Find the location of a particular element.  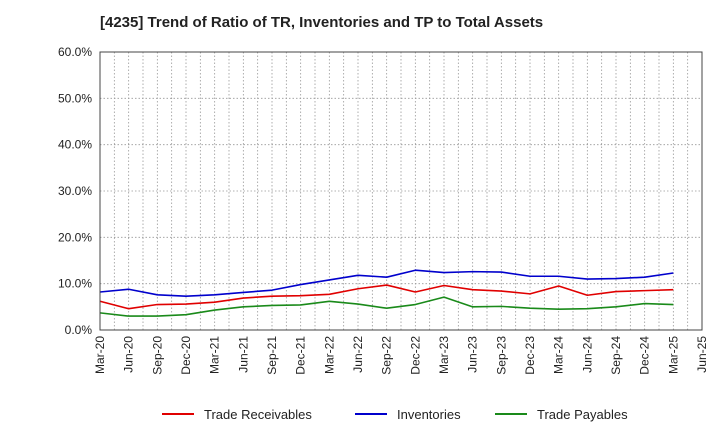

x-tick-label: Sep-20 is located at coordinates (157, 355).